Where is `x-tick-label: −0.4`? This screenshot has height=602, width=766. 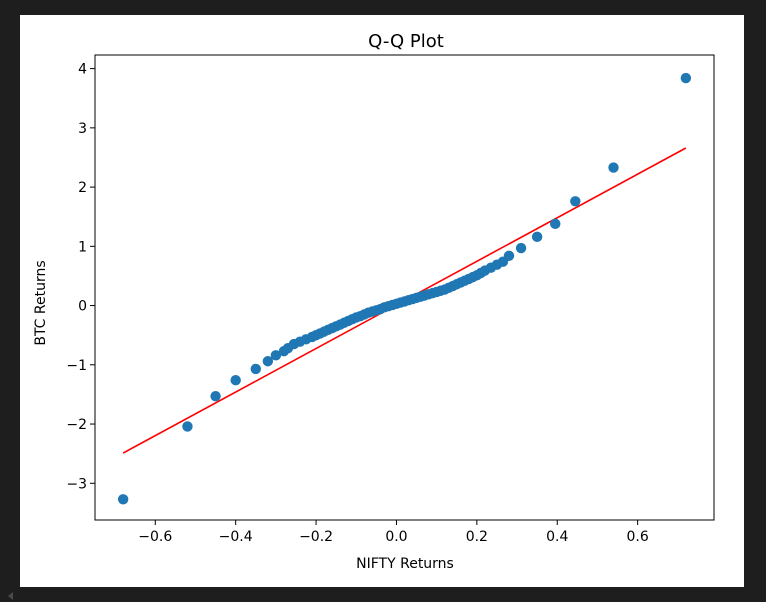
x-tick-label: −0.4 is located at coordinates (236, 537).